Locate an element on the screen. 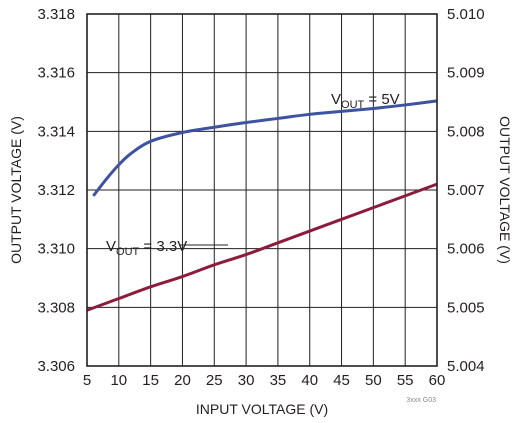  left-y-axis-title: OUTPUT VOLTAGE (V) is located at coordinates (16, 190).